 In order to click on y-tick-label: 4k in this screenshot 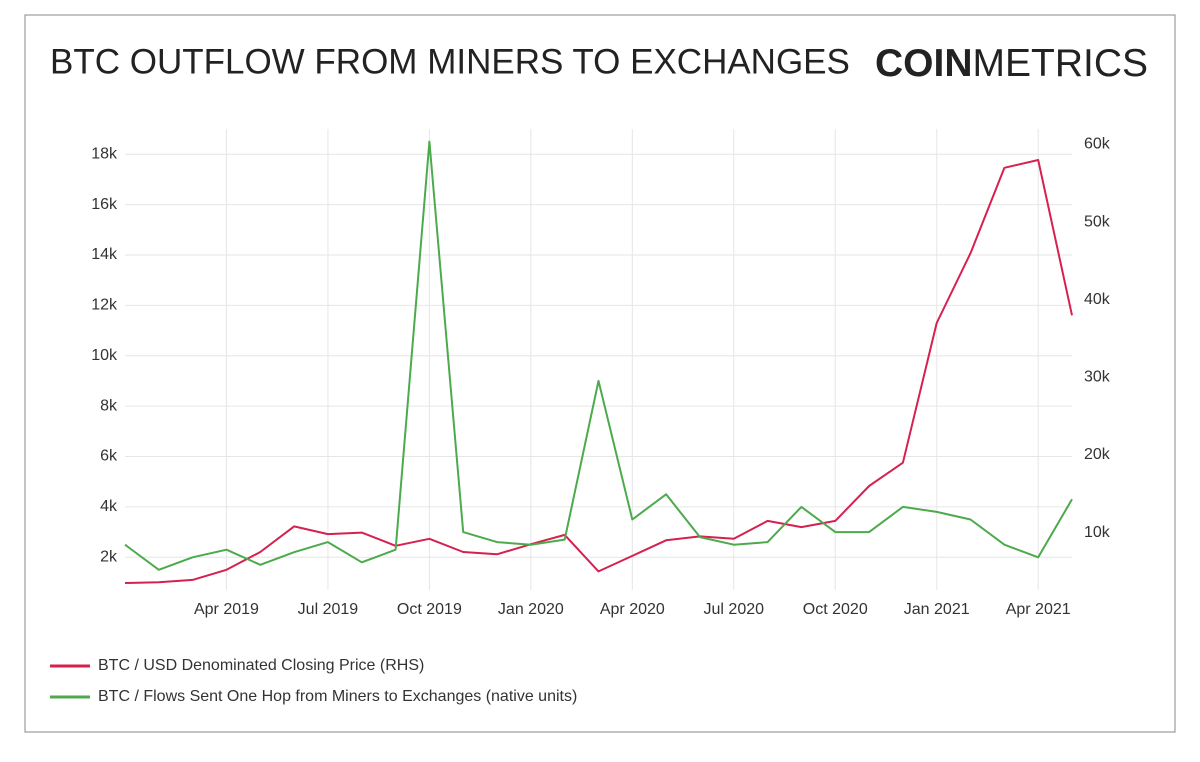, I will do `click(109, 506)`.